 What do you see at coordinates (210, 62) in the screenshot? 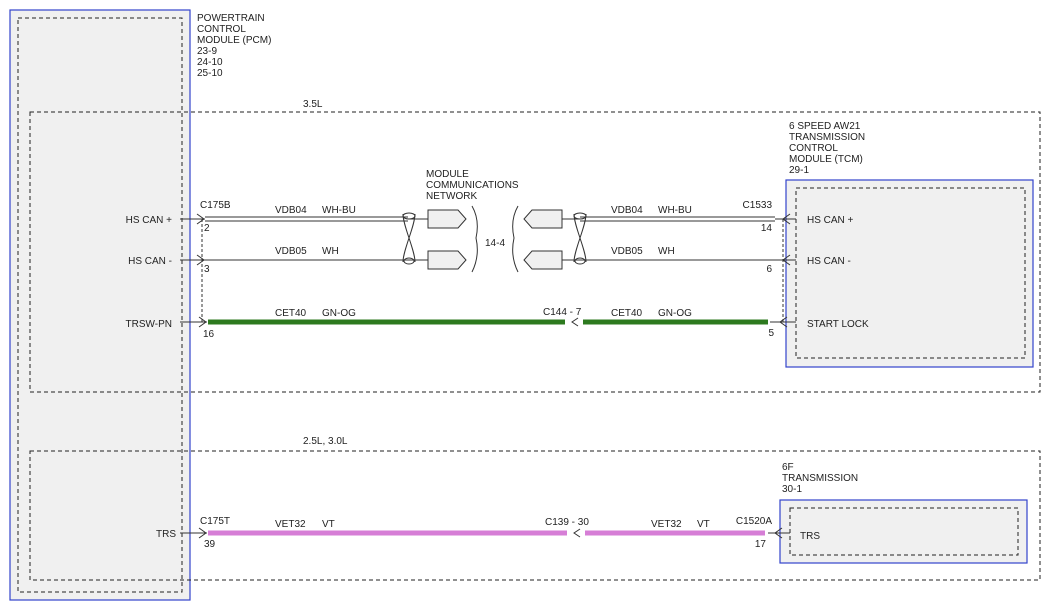
I see `pcm-line: 24-10` at bounding box center [210, 62].